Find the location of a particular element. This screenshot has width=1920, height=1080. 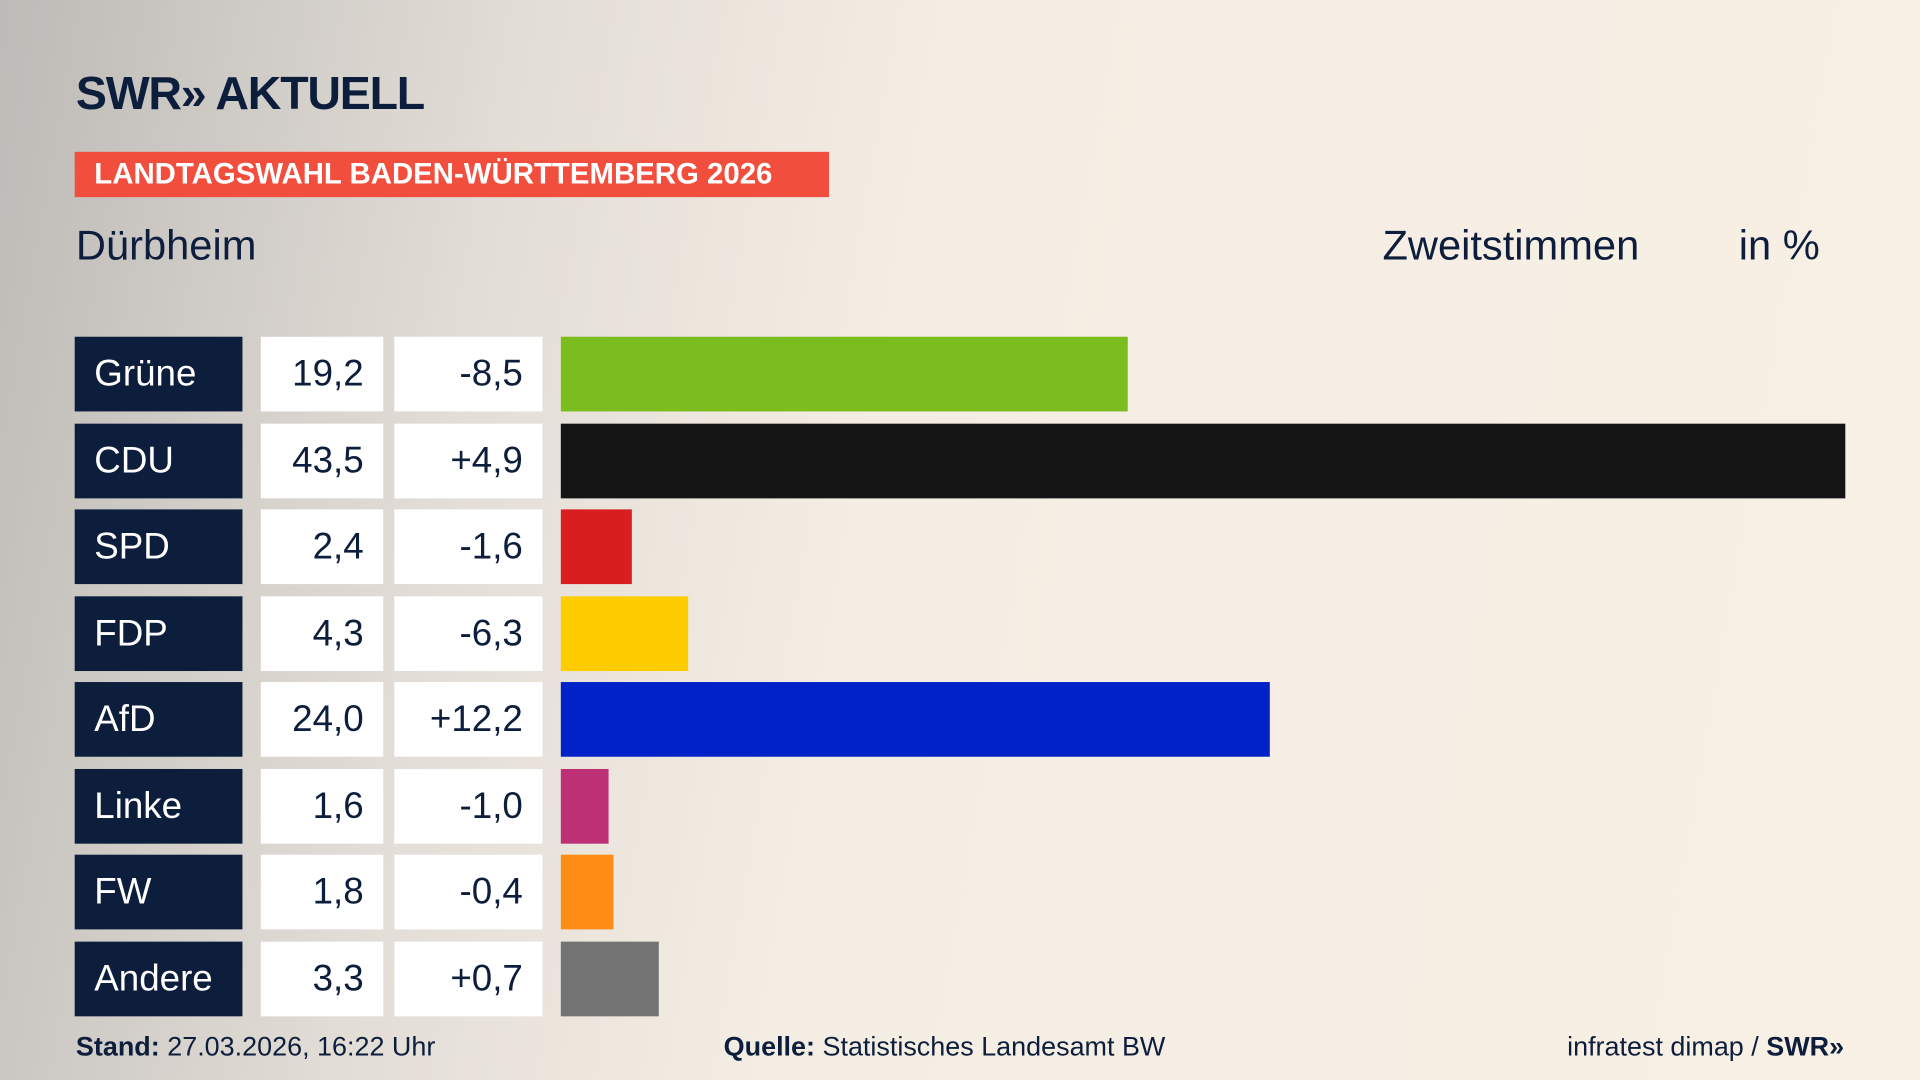

unit-label: in % is located at coordinates (1779, 246).